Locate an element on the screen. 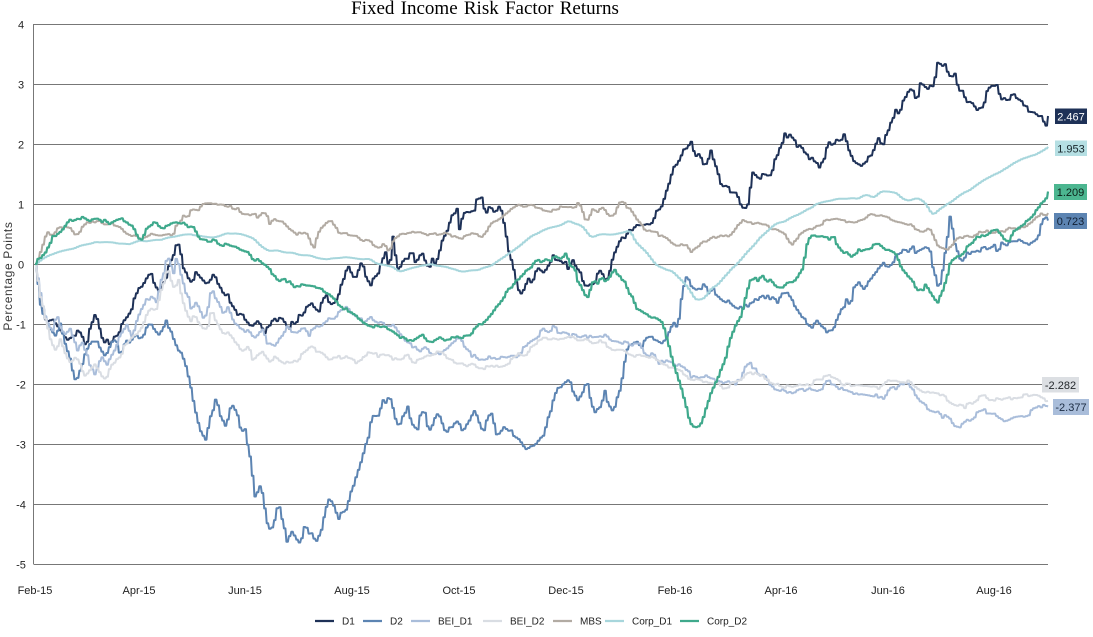 The image size is (1093, 637). svg-text: BEI_D2 is located at coordinates (527, 622).